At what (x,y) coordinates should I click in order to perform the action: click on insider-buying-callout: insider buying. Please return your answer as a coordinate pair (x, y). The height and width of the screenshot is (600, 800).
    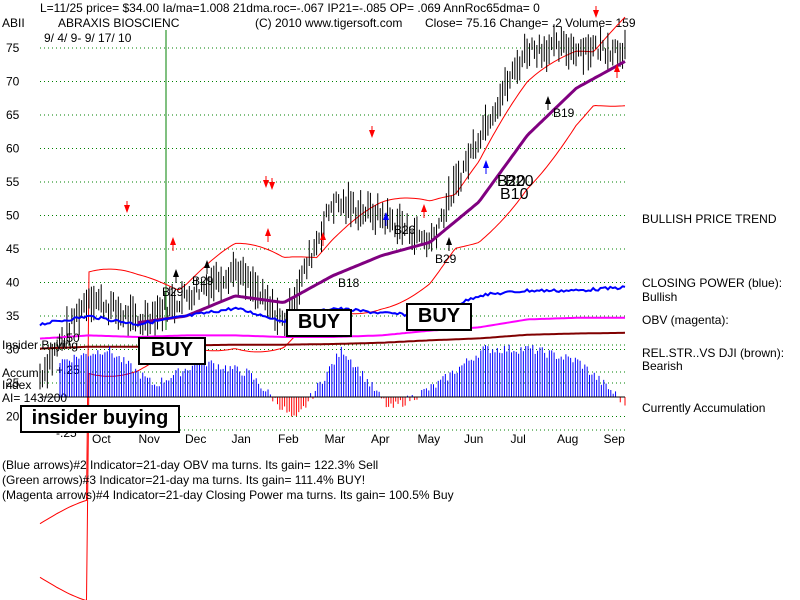
    Looking at the image, I should click on (100, 419).